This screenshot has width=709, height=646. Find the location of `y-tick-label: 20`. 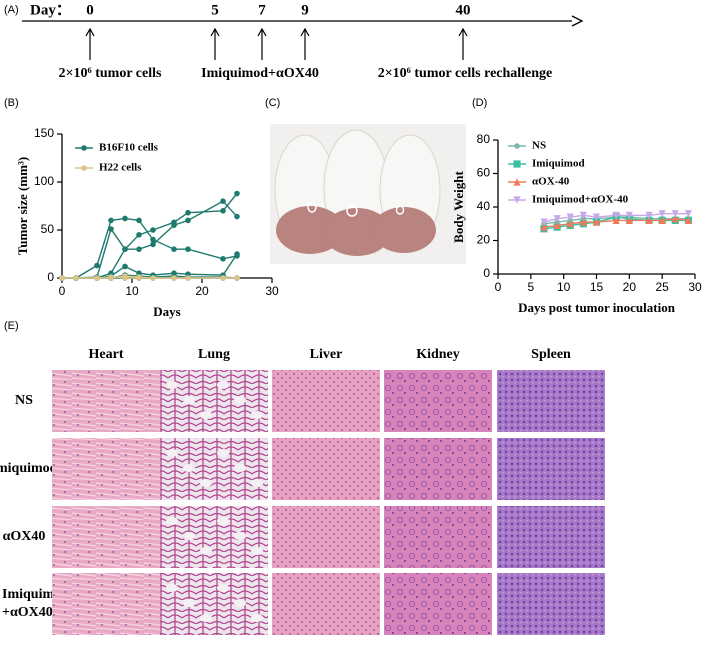

y-tick-label: 20 is located at coordinates (484, 240).